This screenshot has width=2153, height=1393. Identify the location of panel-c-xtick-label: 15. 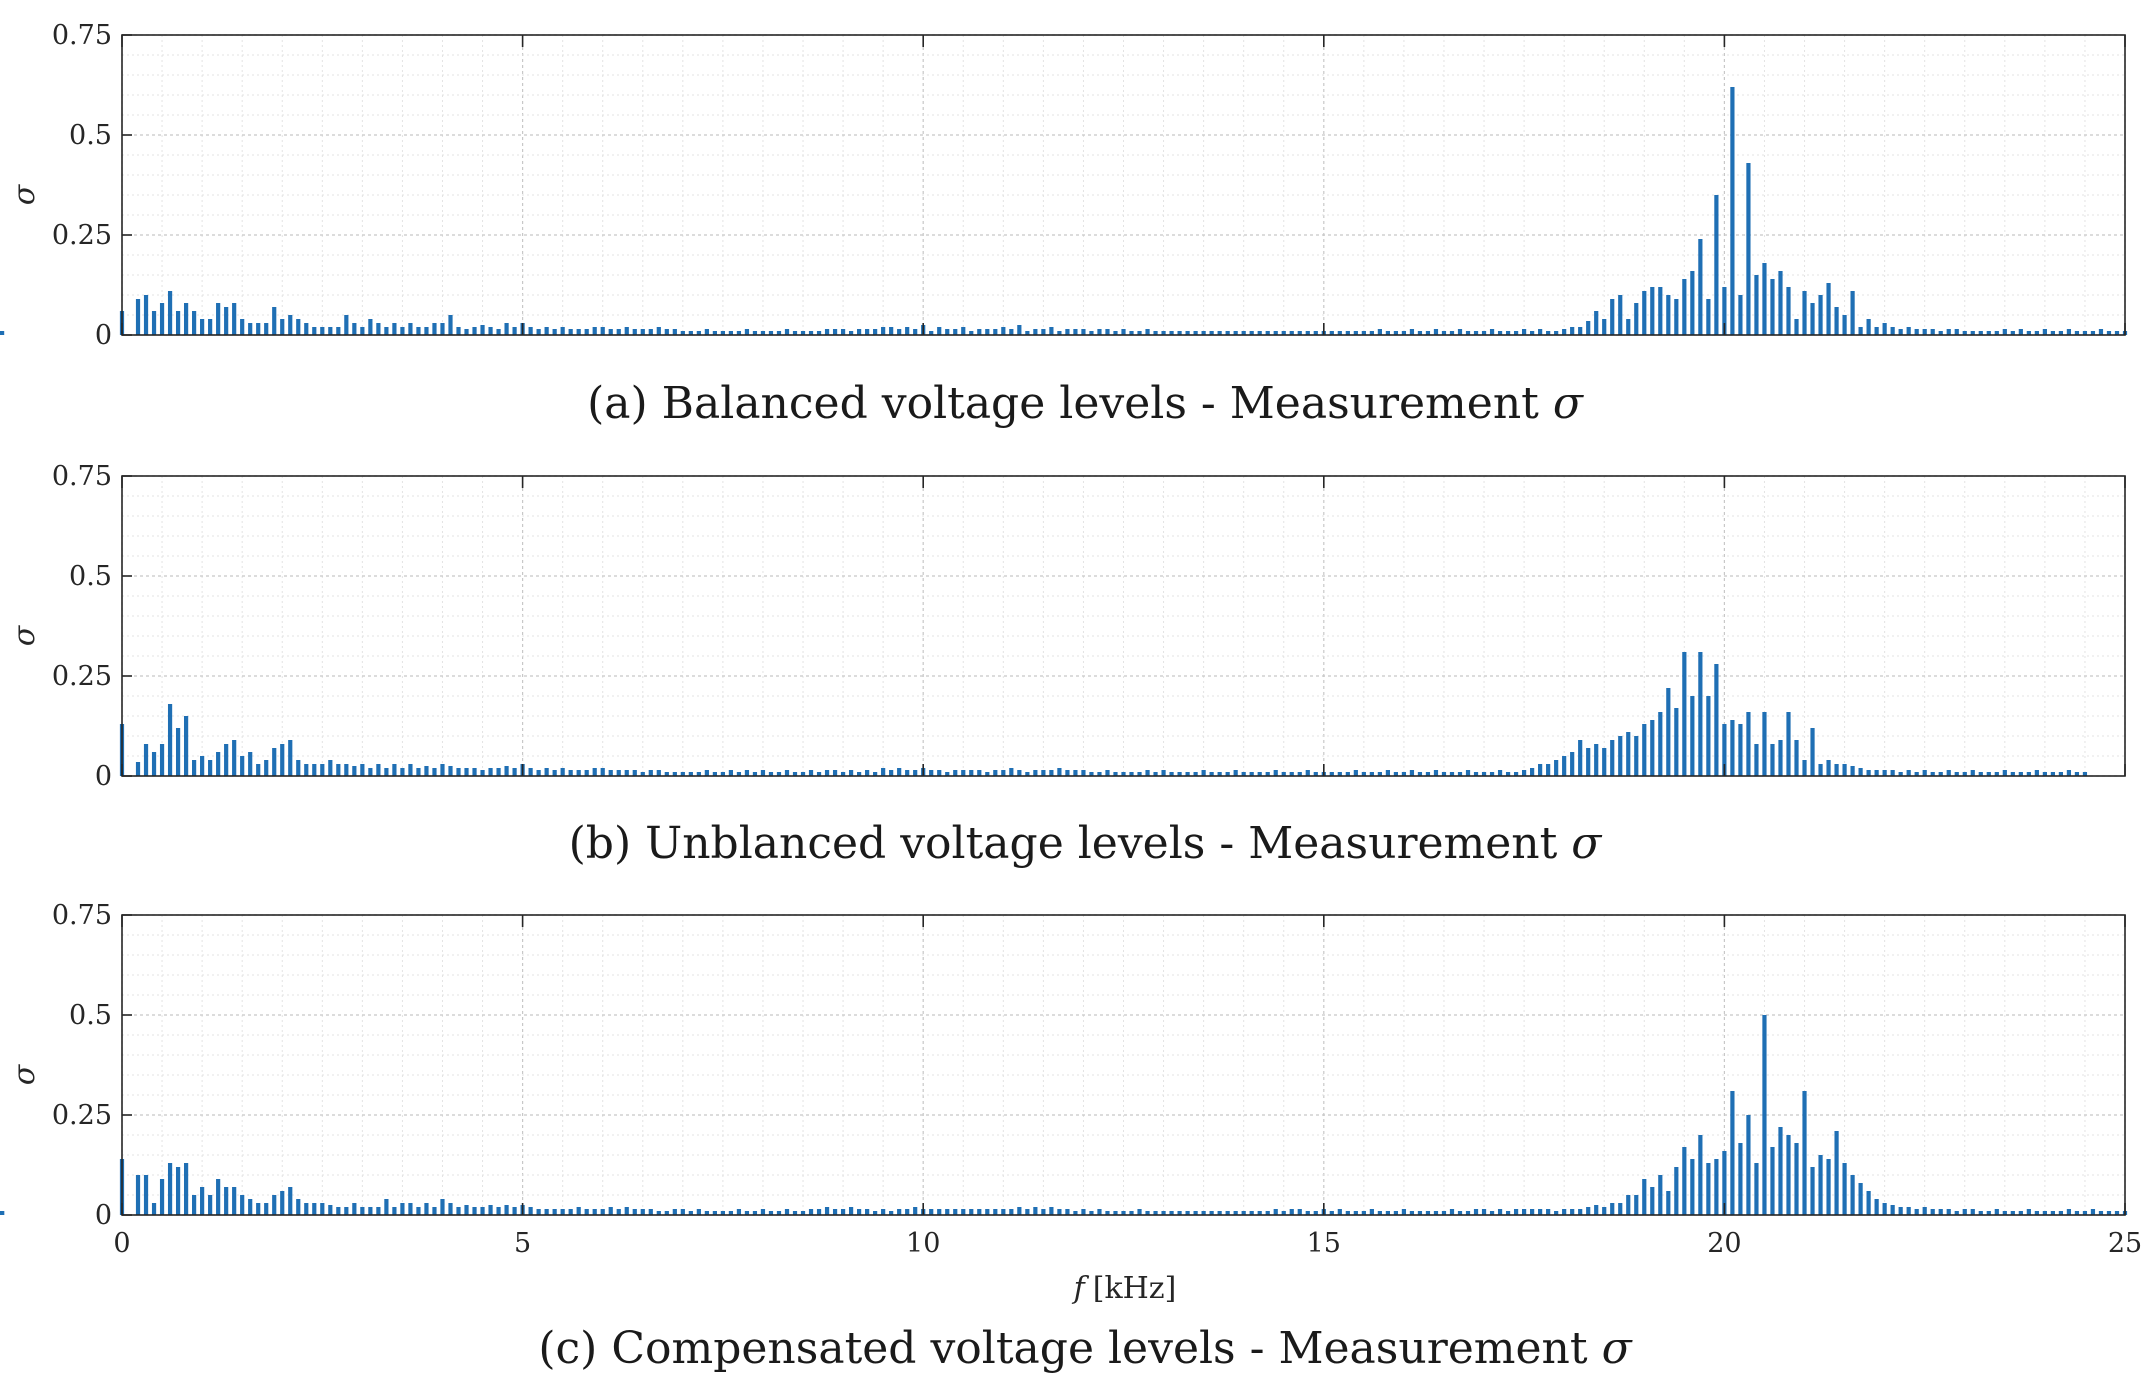
(1324, 1243).